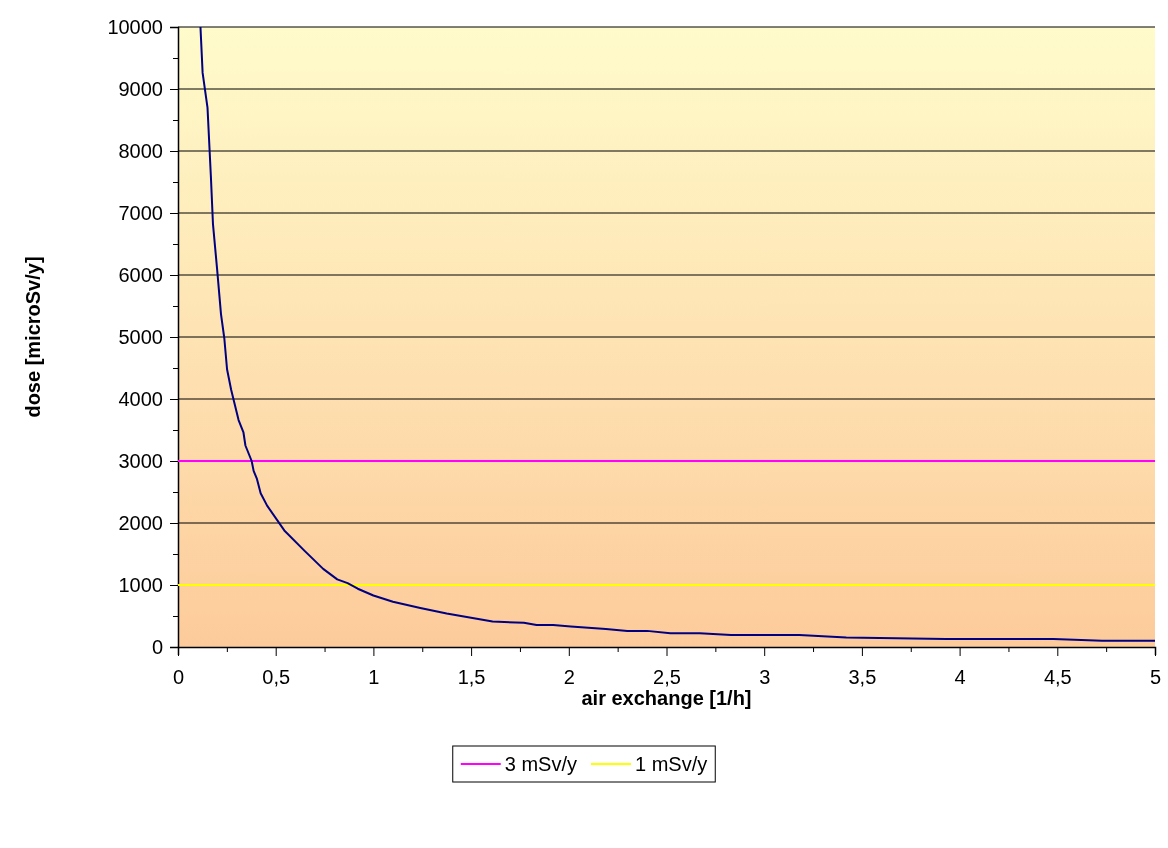 The height and width of the screenshot is (848, 1168). Describe the element at coordinates (540, 764) in the screenshot. I see `legend-label: 3 mSv/y` at that location.